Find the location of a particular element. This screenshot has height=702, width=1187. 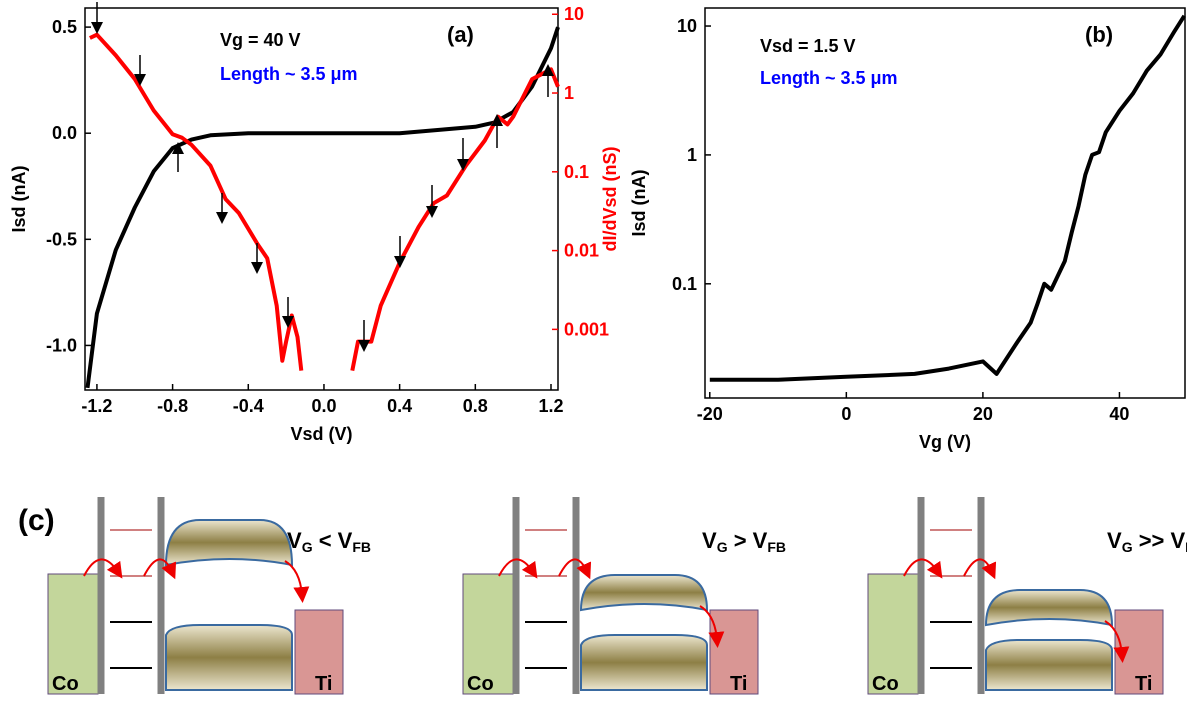

x-tick-label: -20 is located at coordinates (710, 414).